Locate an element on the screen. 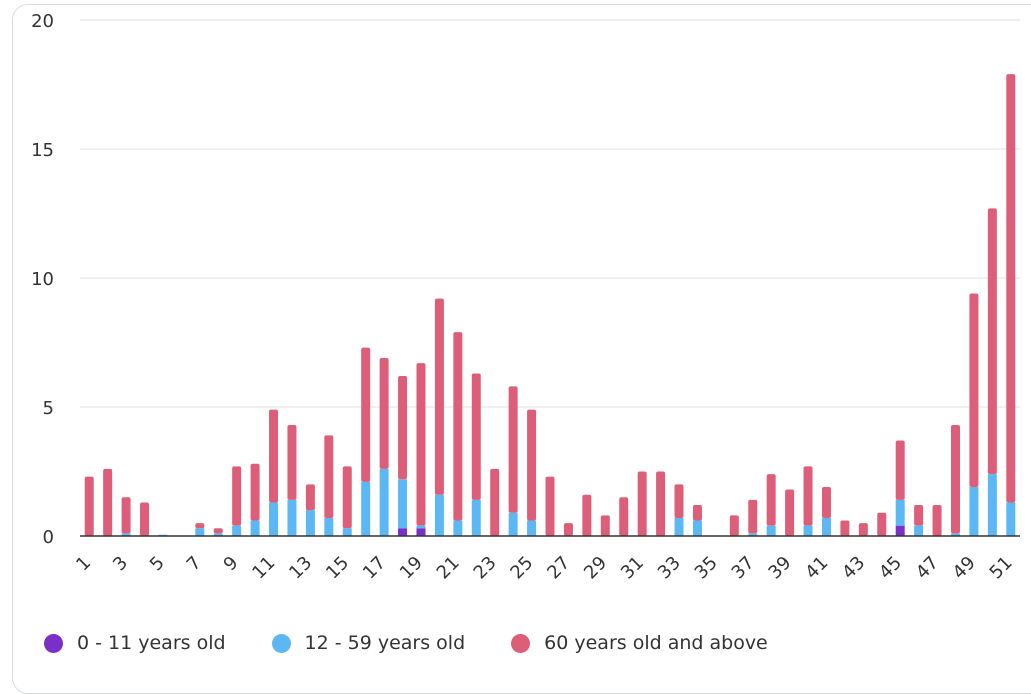  x-tick-label: 37 is located at coordinates (743, 567).